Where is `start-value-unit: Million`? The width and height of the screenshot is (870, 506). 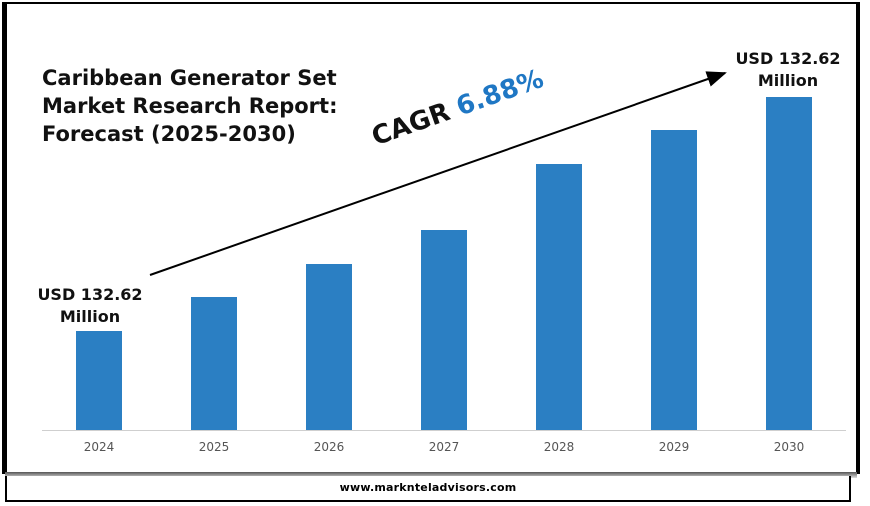
start-value-unit: Million is located at coordinates (90, 316).